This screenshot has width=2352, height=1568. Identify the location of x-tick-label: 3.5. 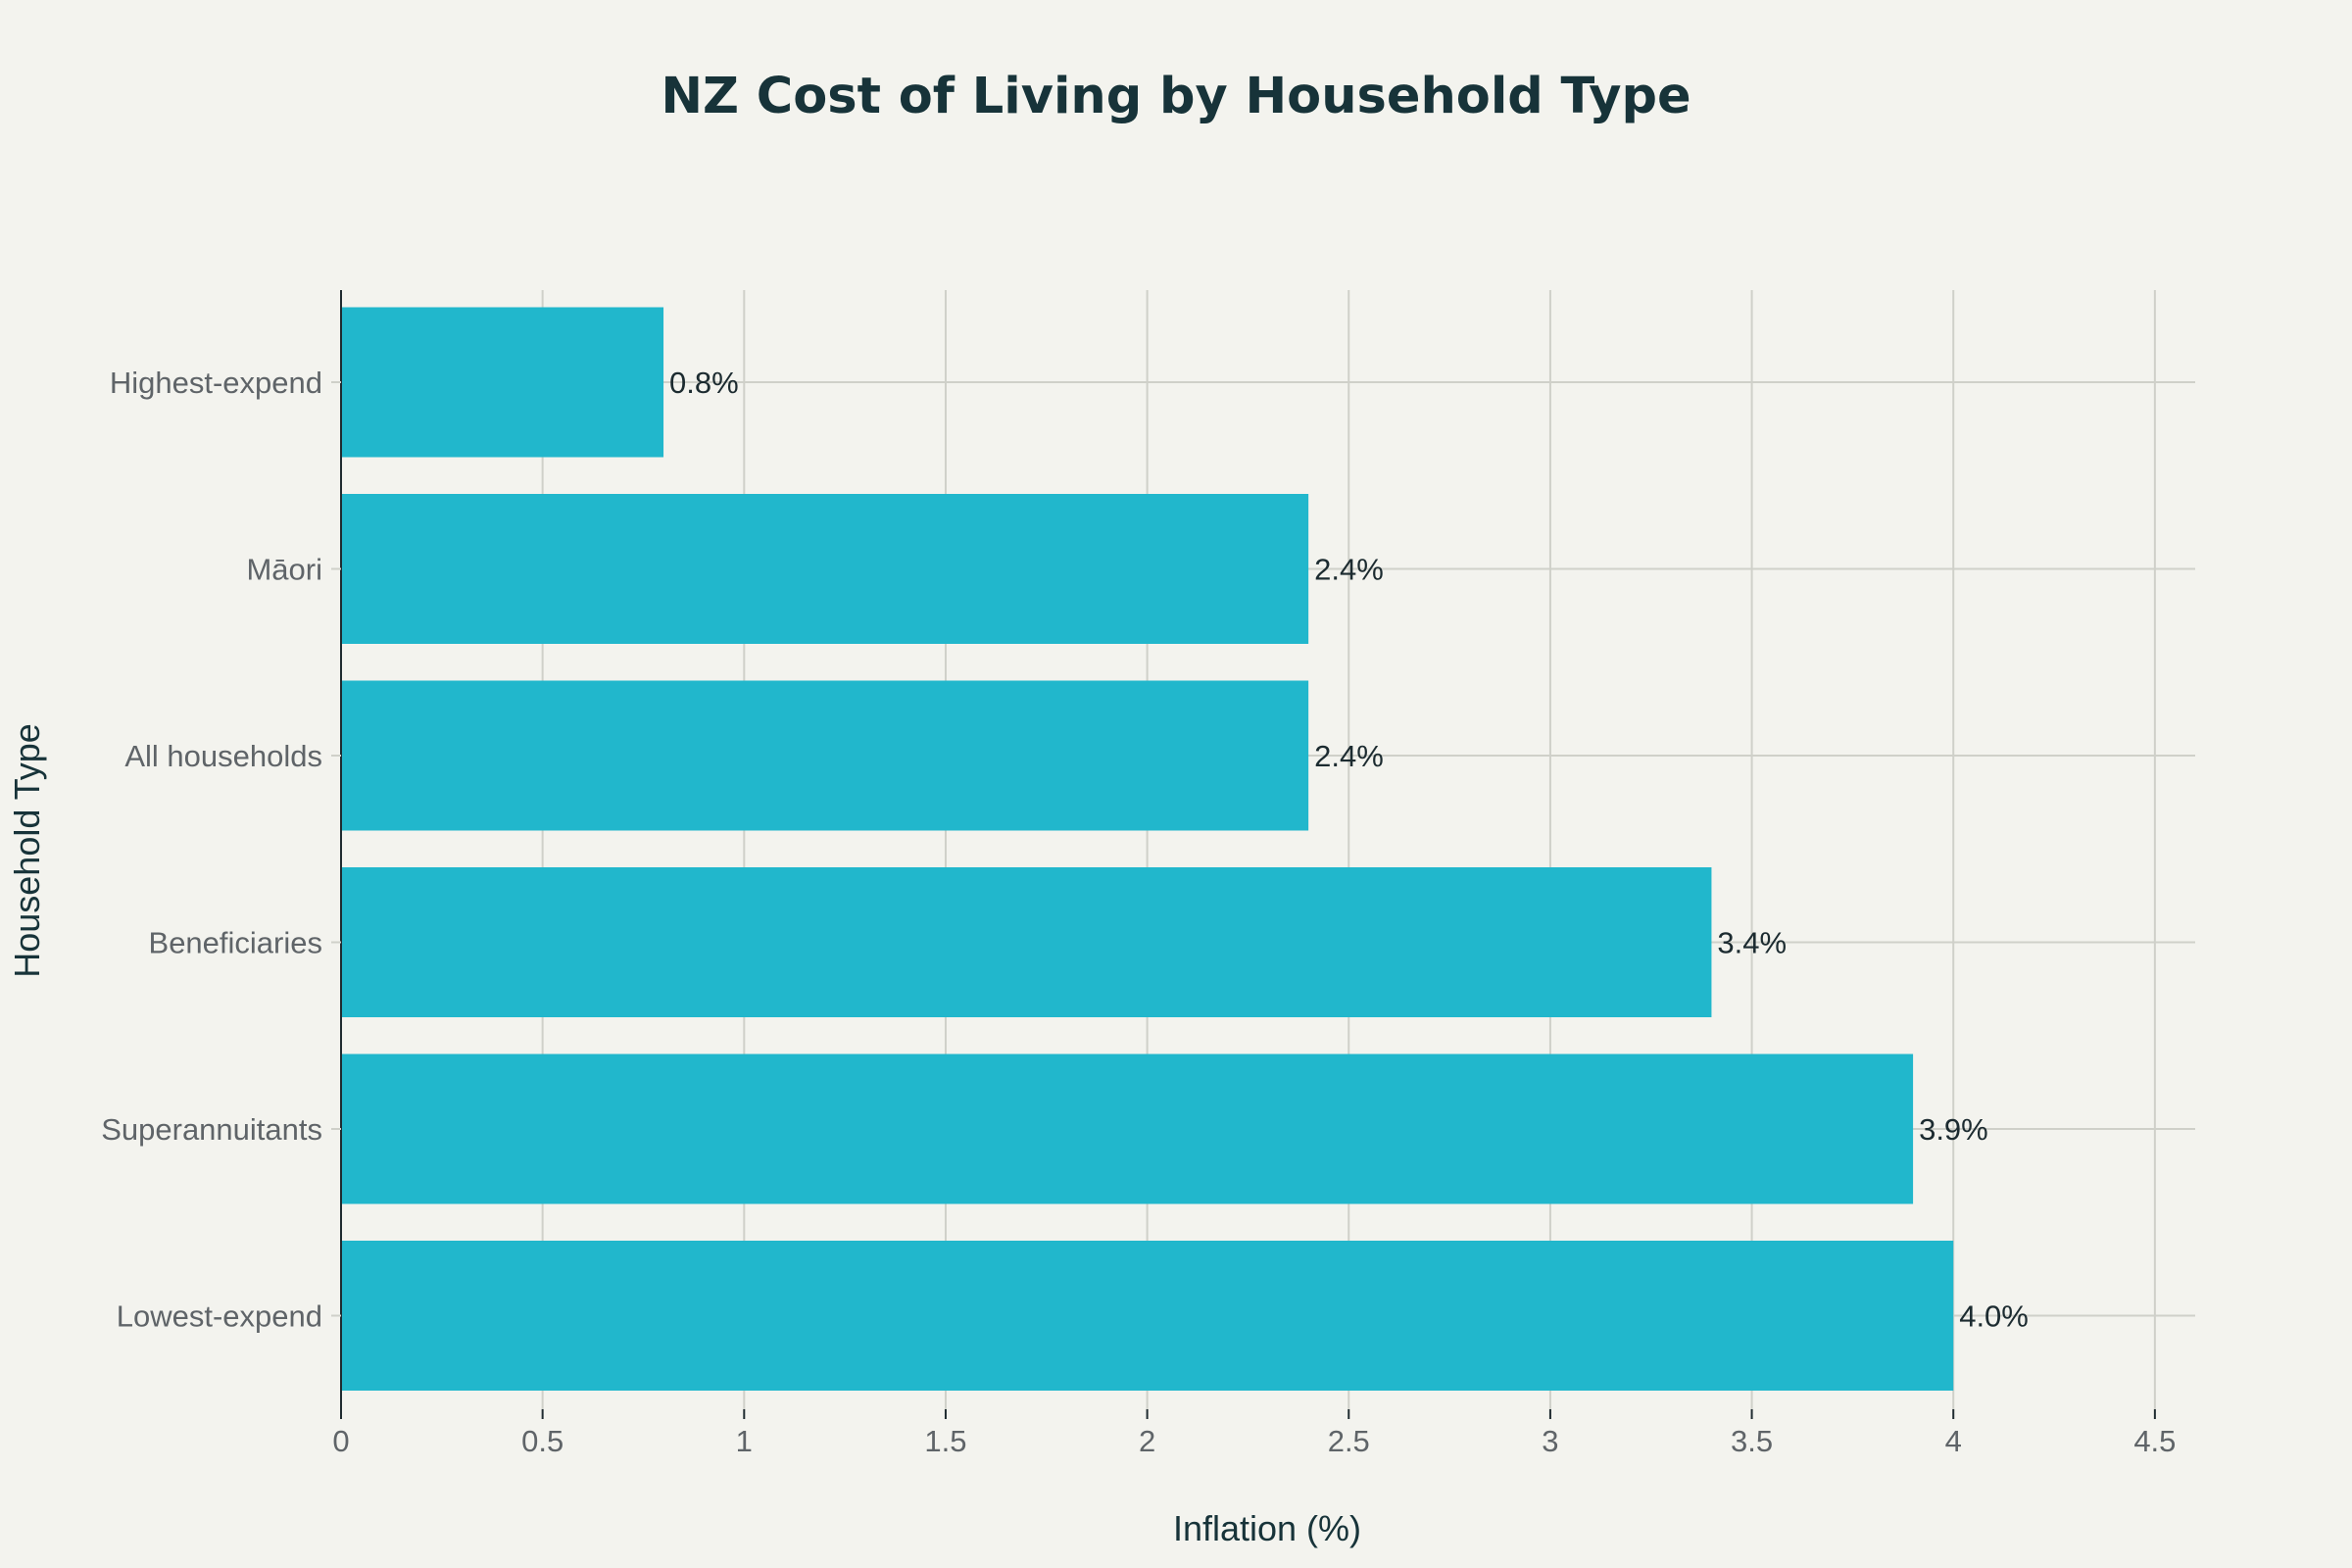
(1752, 1441).